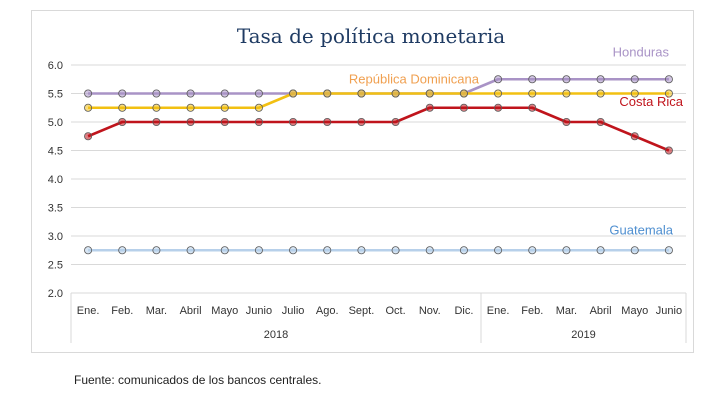 The image size is (724, 401). I want to click on series-line-costa-rica, so click(378, 129).